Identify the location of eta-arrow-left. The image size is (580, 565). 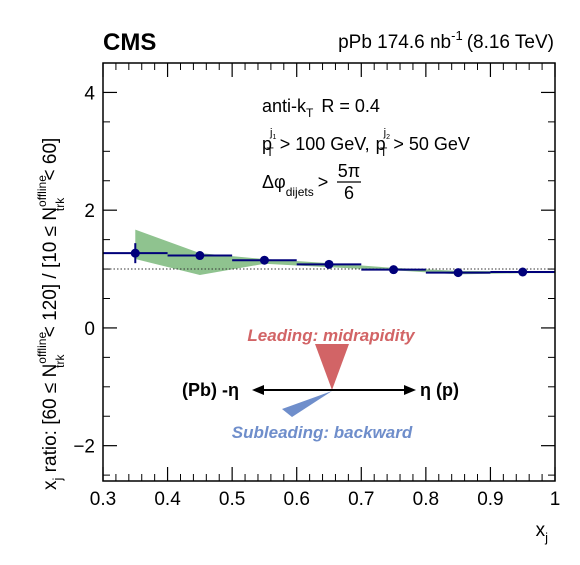
(258, 390).